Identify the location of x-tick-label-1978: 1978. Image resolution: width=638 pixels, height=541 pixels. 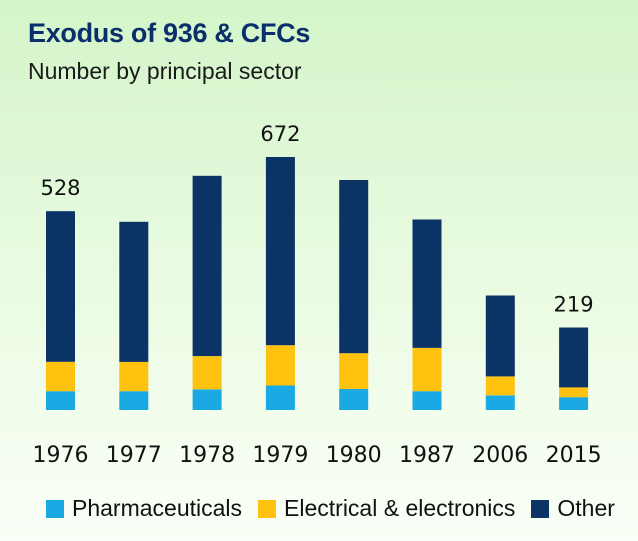
(207, 455).